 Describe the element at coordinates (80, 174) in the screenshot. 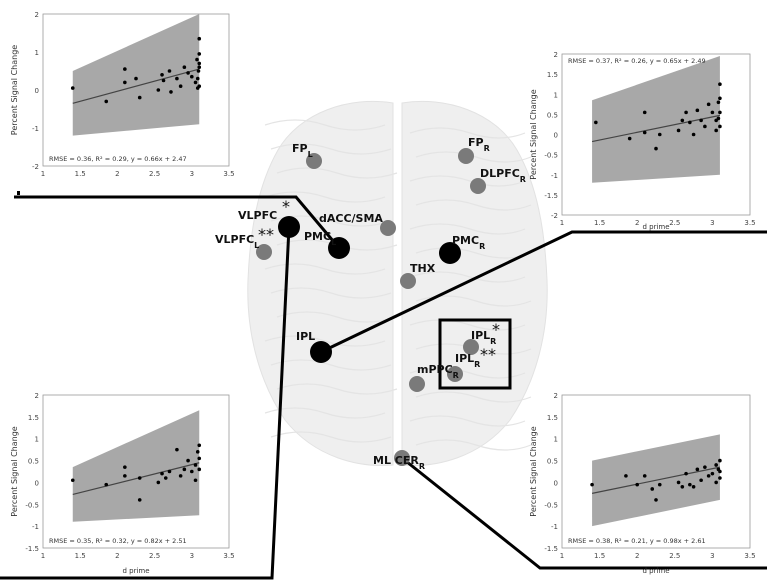

I see `x-tick-label: 1.5` at that location.